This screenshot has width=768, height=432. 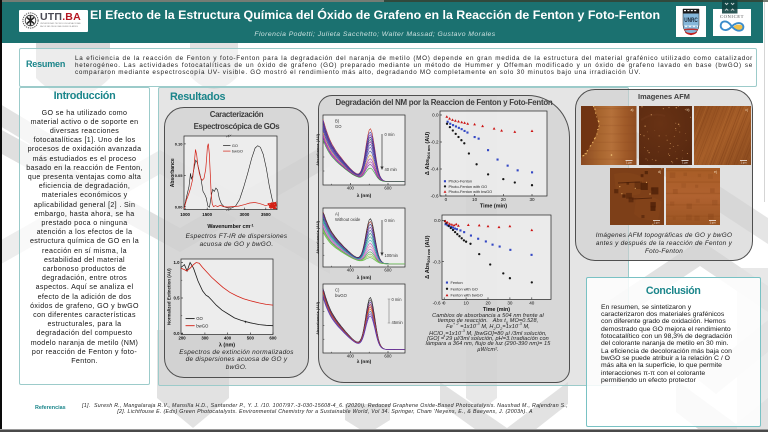 What do you see at coordinates (392, 255) in the screenshot?
I see `svg-text: 100min` at bounding box center [392, 255].